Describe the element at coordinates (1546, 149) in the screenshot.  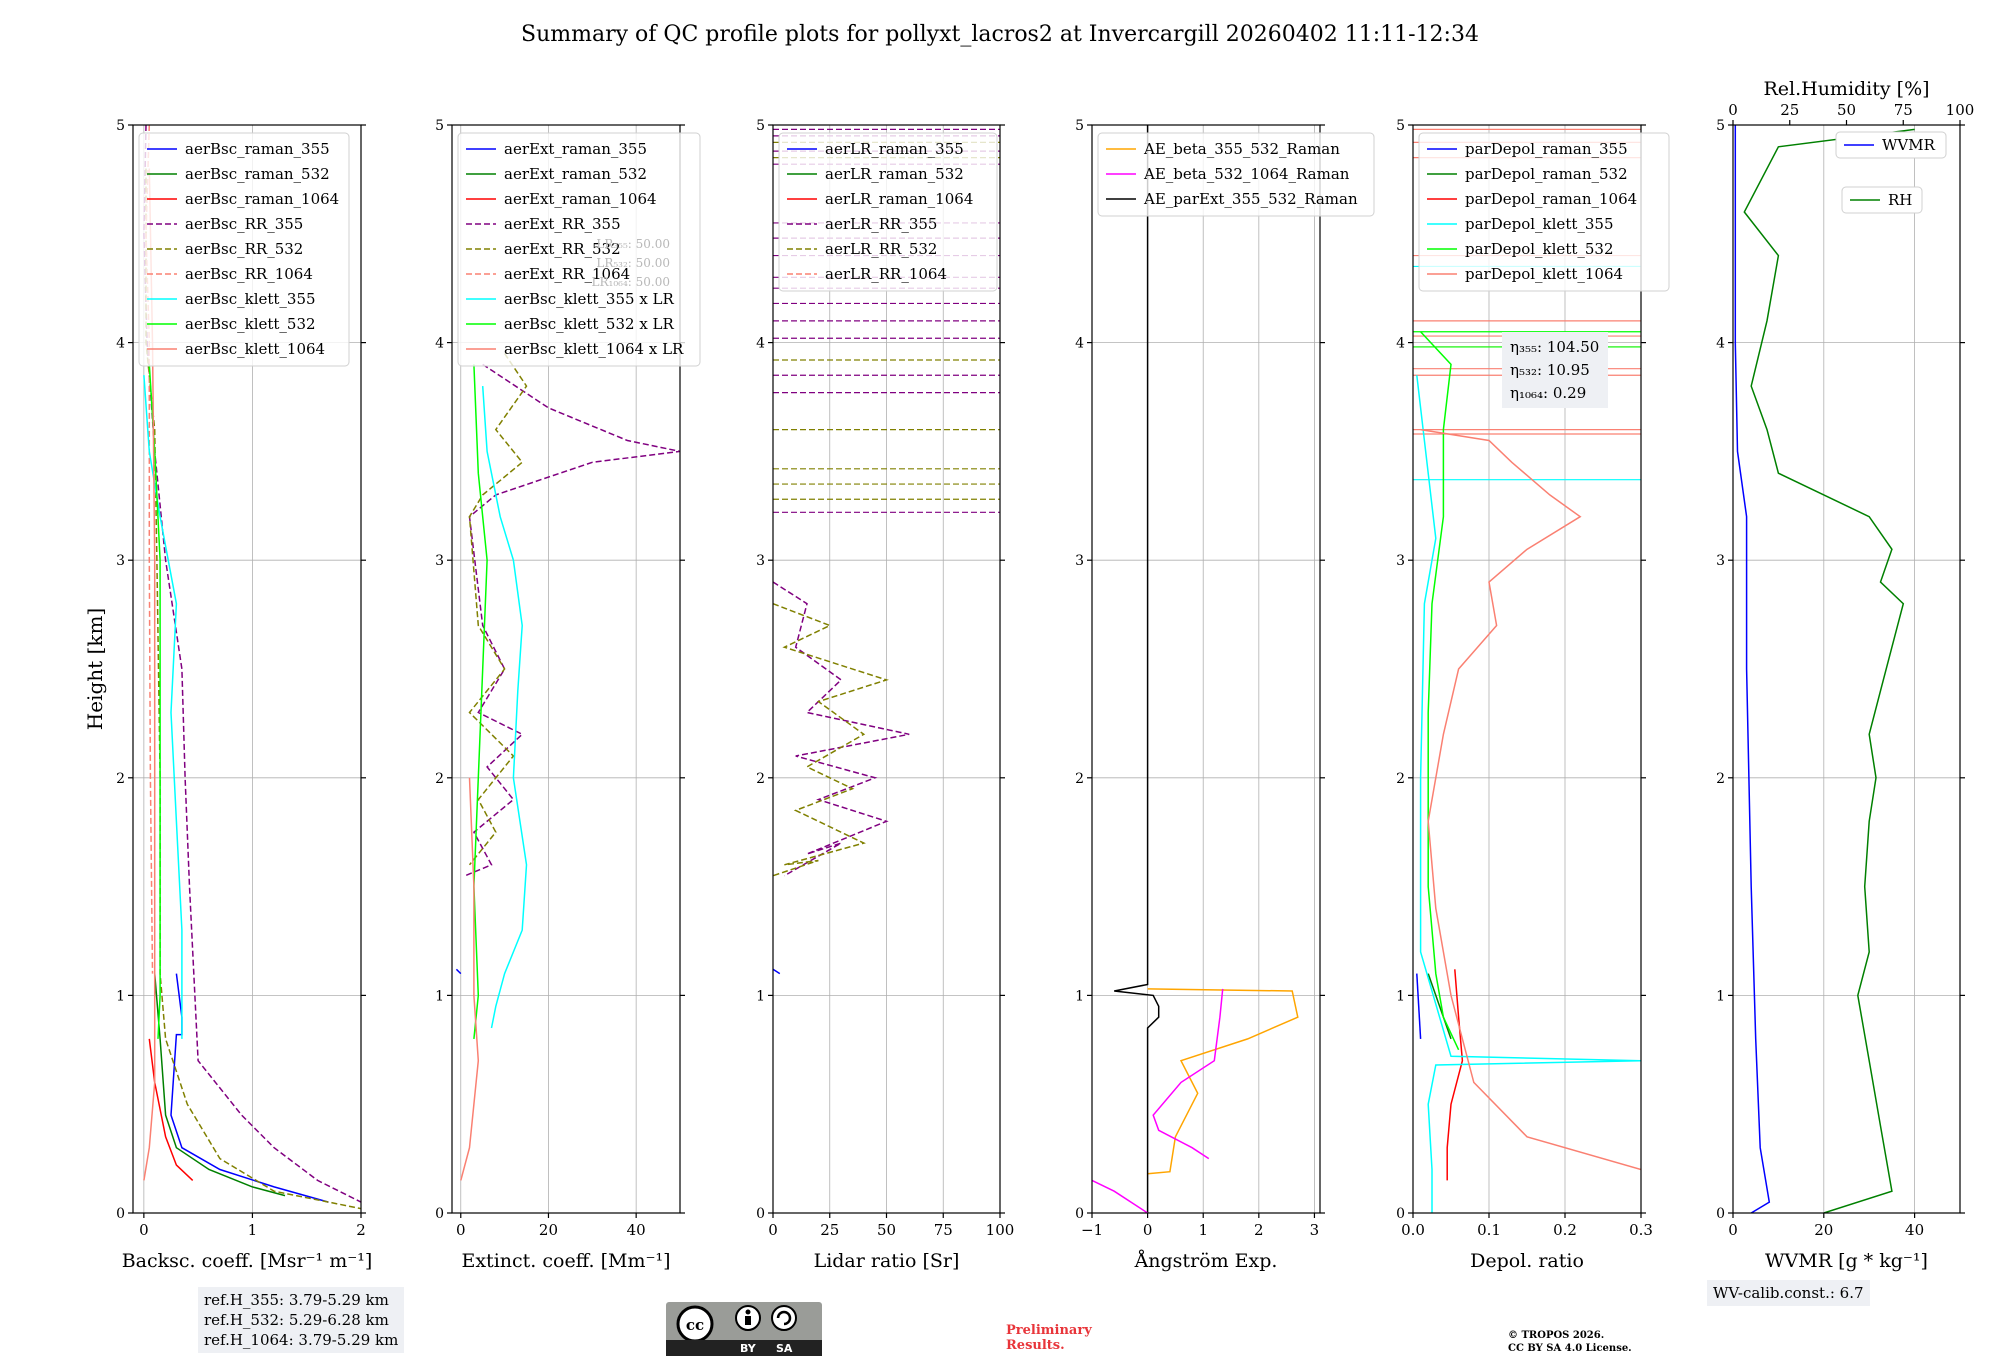
I see `legend-label: parDepol_raman_355` at that location.